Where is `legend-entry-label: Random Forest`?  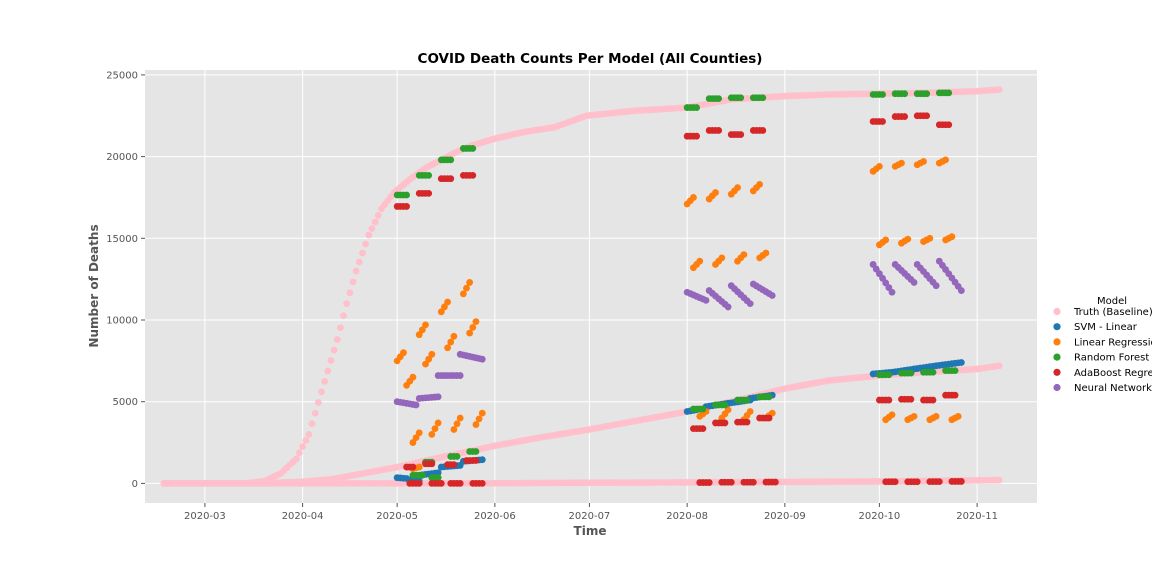
legend-entry-label: Random Forest is located at coordinates (1111, 358).